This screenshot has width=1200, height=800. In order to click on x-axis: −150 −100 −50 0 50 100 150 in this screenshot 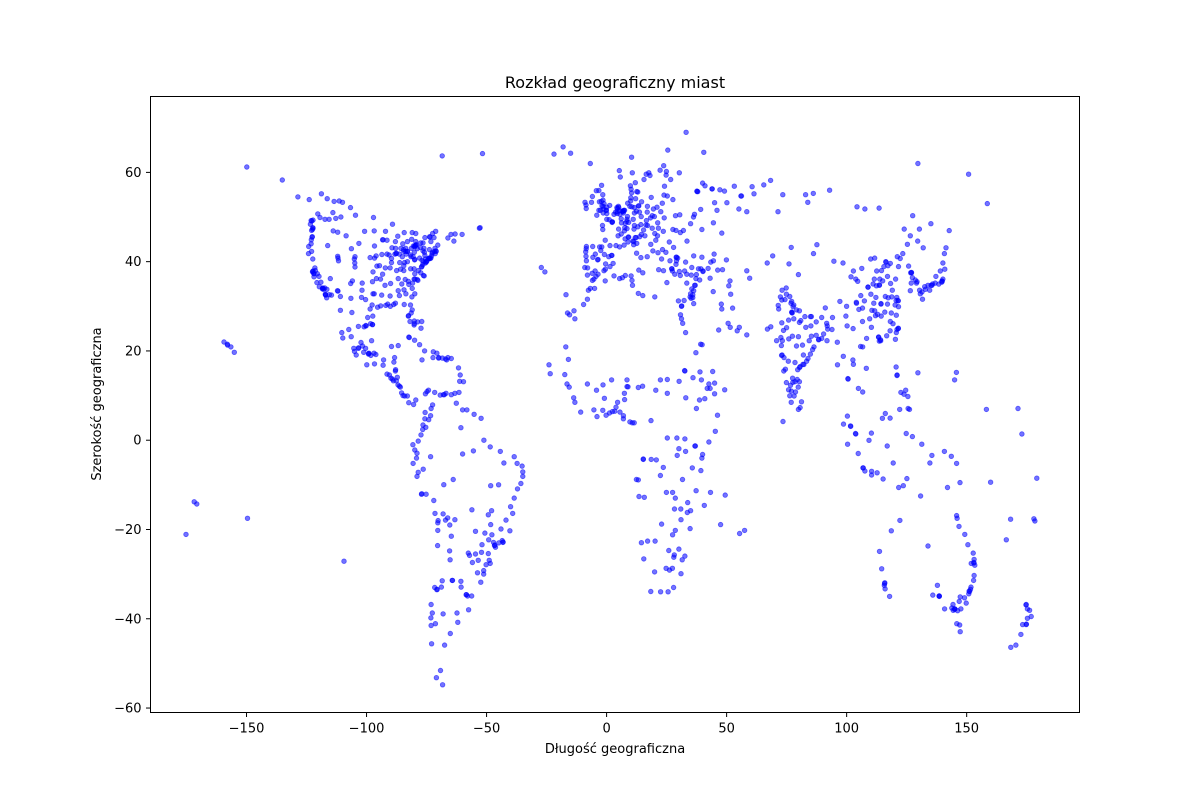, I will do `click(604, 724)`.